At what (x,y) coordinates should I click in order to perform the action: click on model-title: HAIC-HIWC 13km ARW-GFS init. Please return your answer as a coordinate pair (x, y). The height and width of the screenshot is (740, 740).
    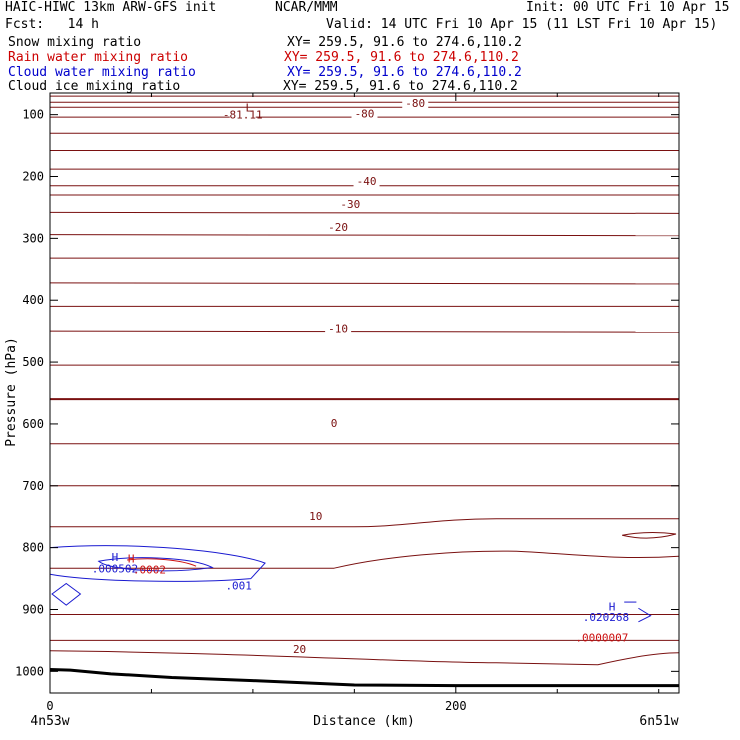
    Looking at the image, I should click on (111, 7).